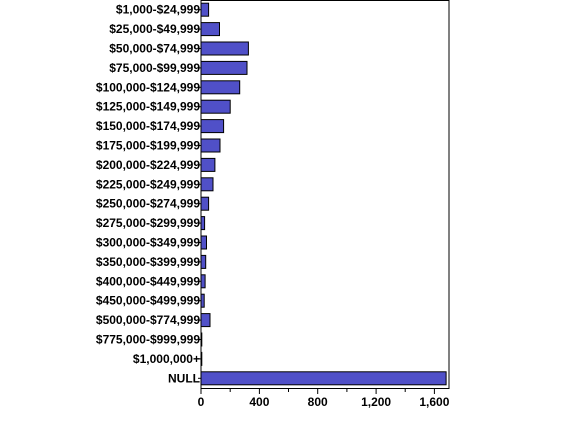 The width and height of the screenshot is (570, 430). I want to click on category-label: $150,000-$174,999, so click(148, 126).